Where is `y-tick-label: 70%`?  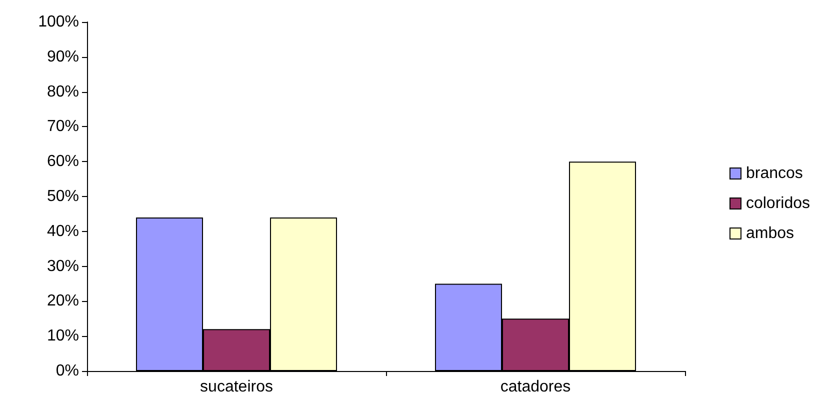 y-tick-label: 70% is located at coordinates (62, 127).